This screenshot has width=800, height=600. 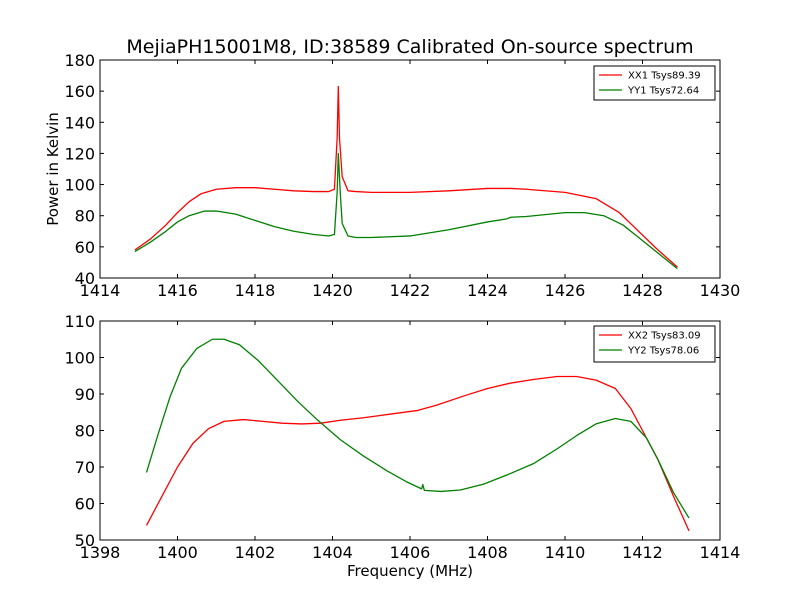 I want to click on top-legend-label-1: XX1 Tsys89.39, so click(x=664, y=76).